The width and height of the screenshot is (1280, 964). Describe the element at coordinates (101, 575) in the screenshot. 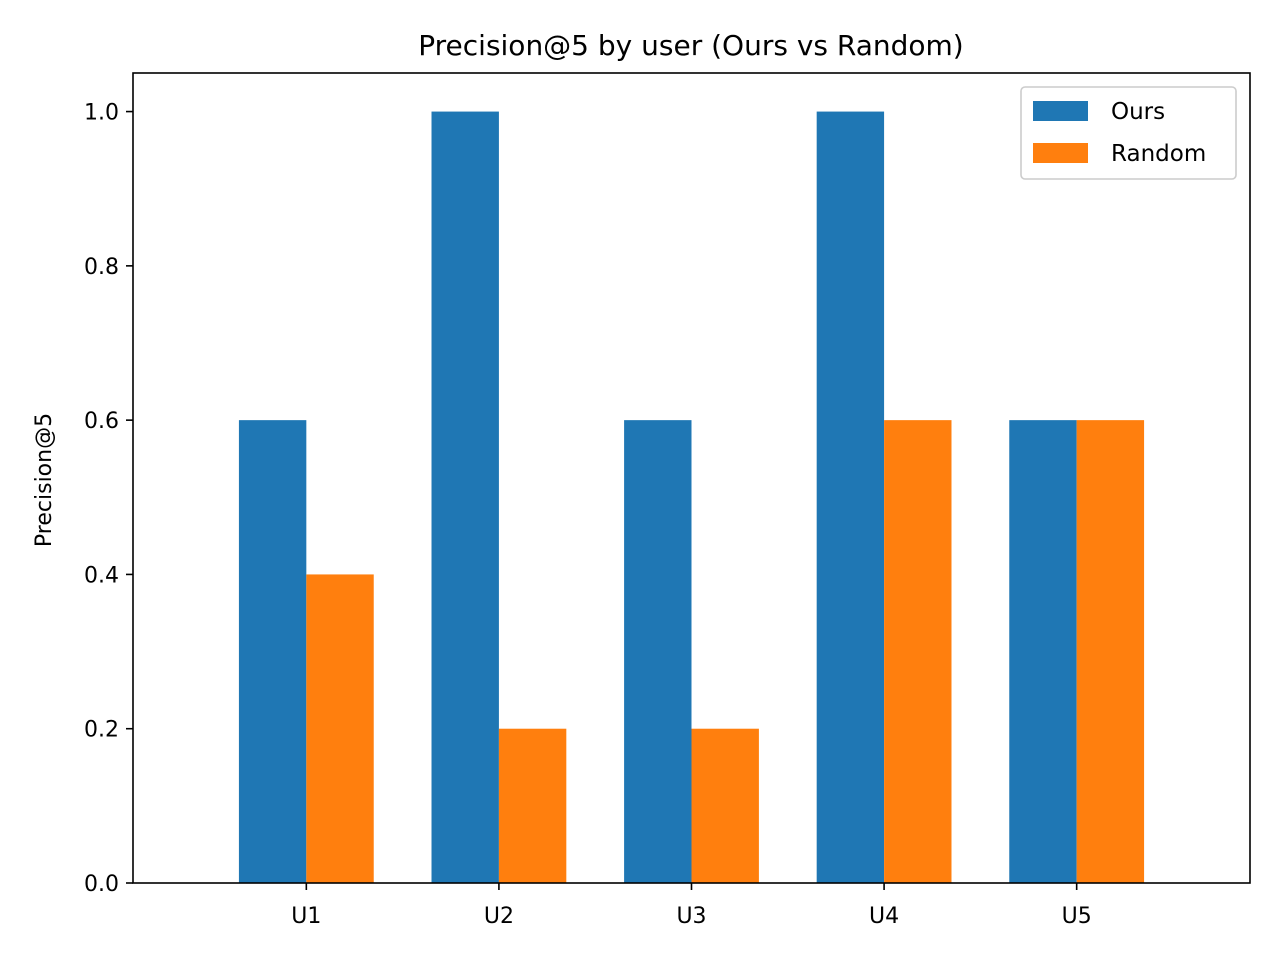

I see `y-tick-label: 0.4` at that location.